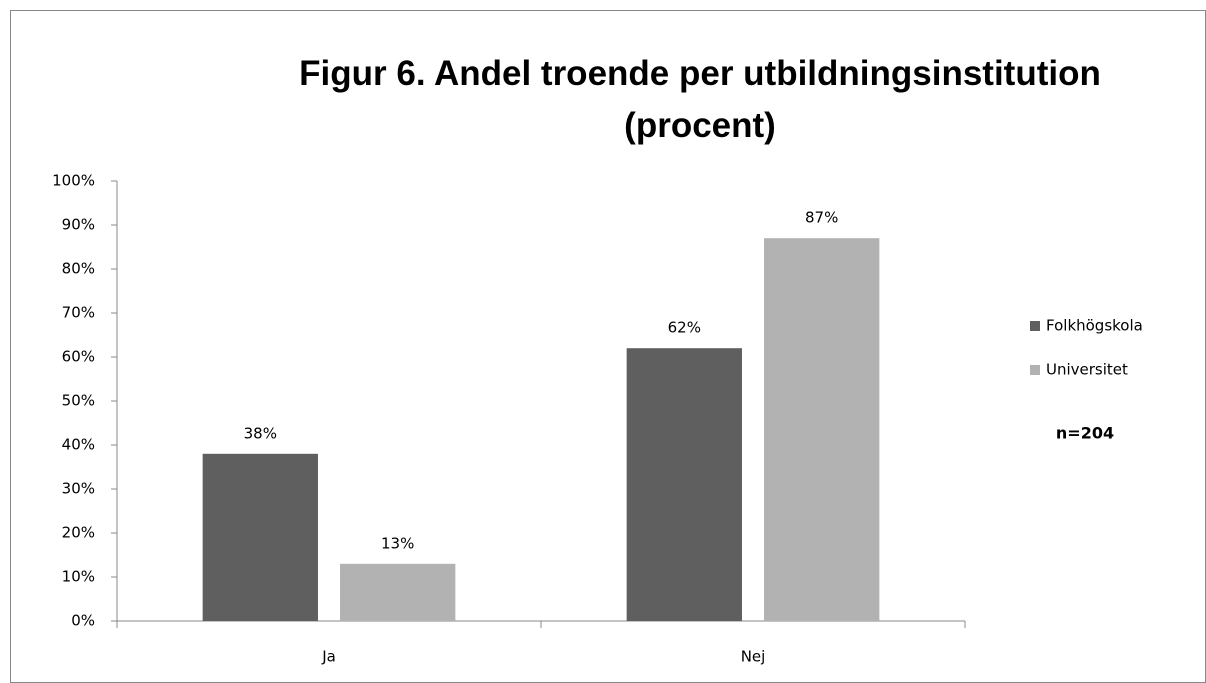 Image resolution: width=1206 pixels, height=683 pixels. I want to click on y-tick-label: 100%, so click(73, 181).